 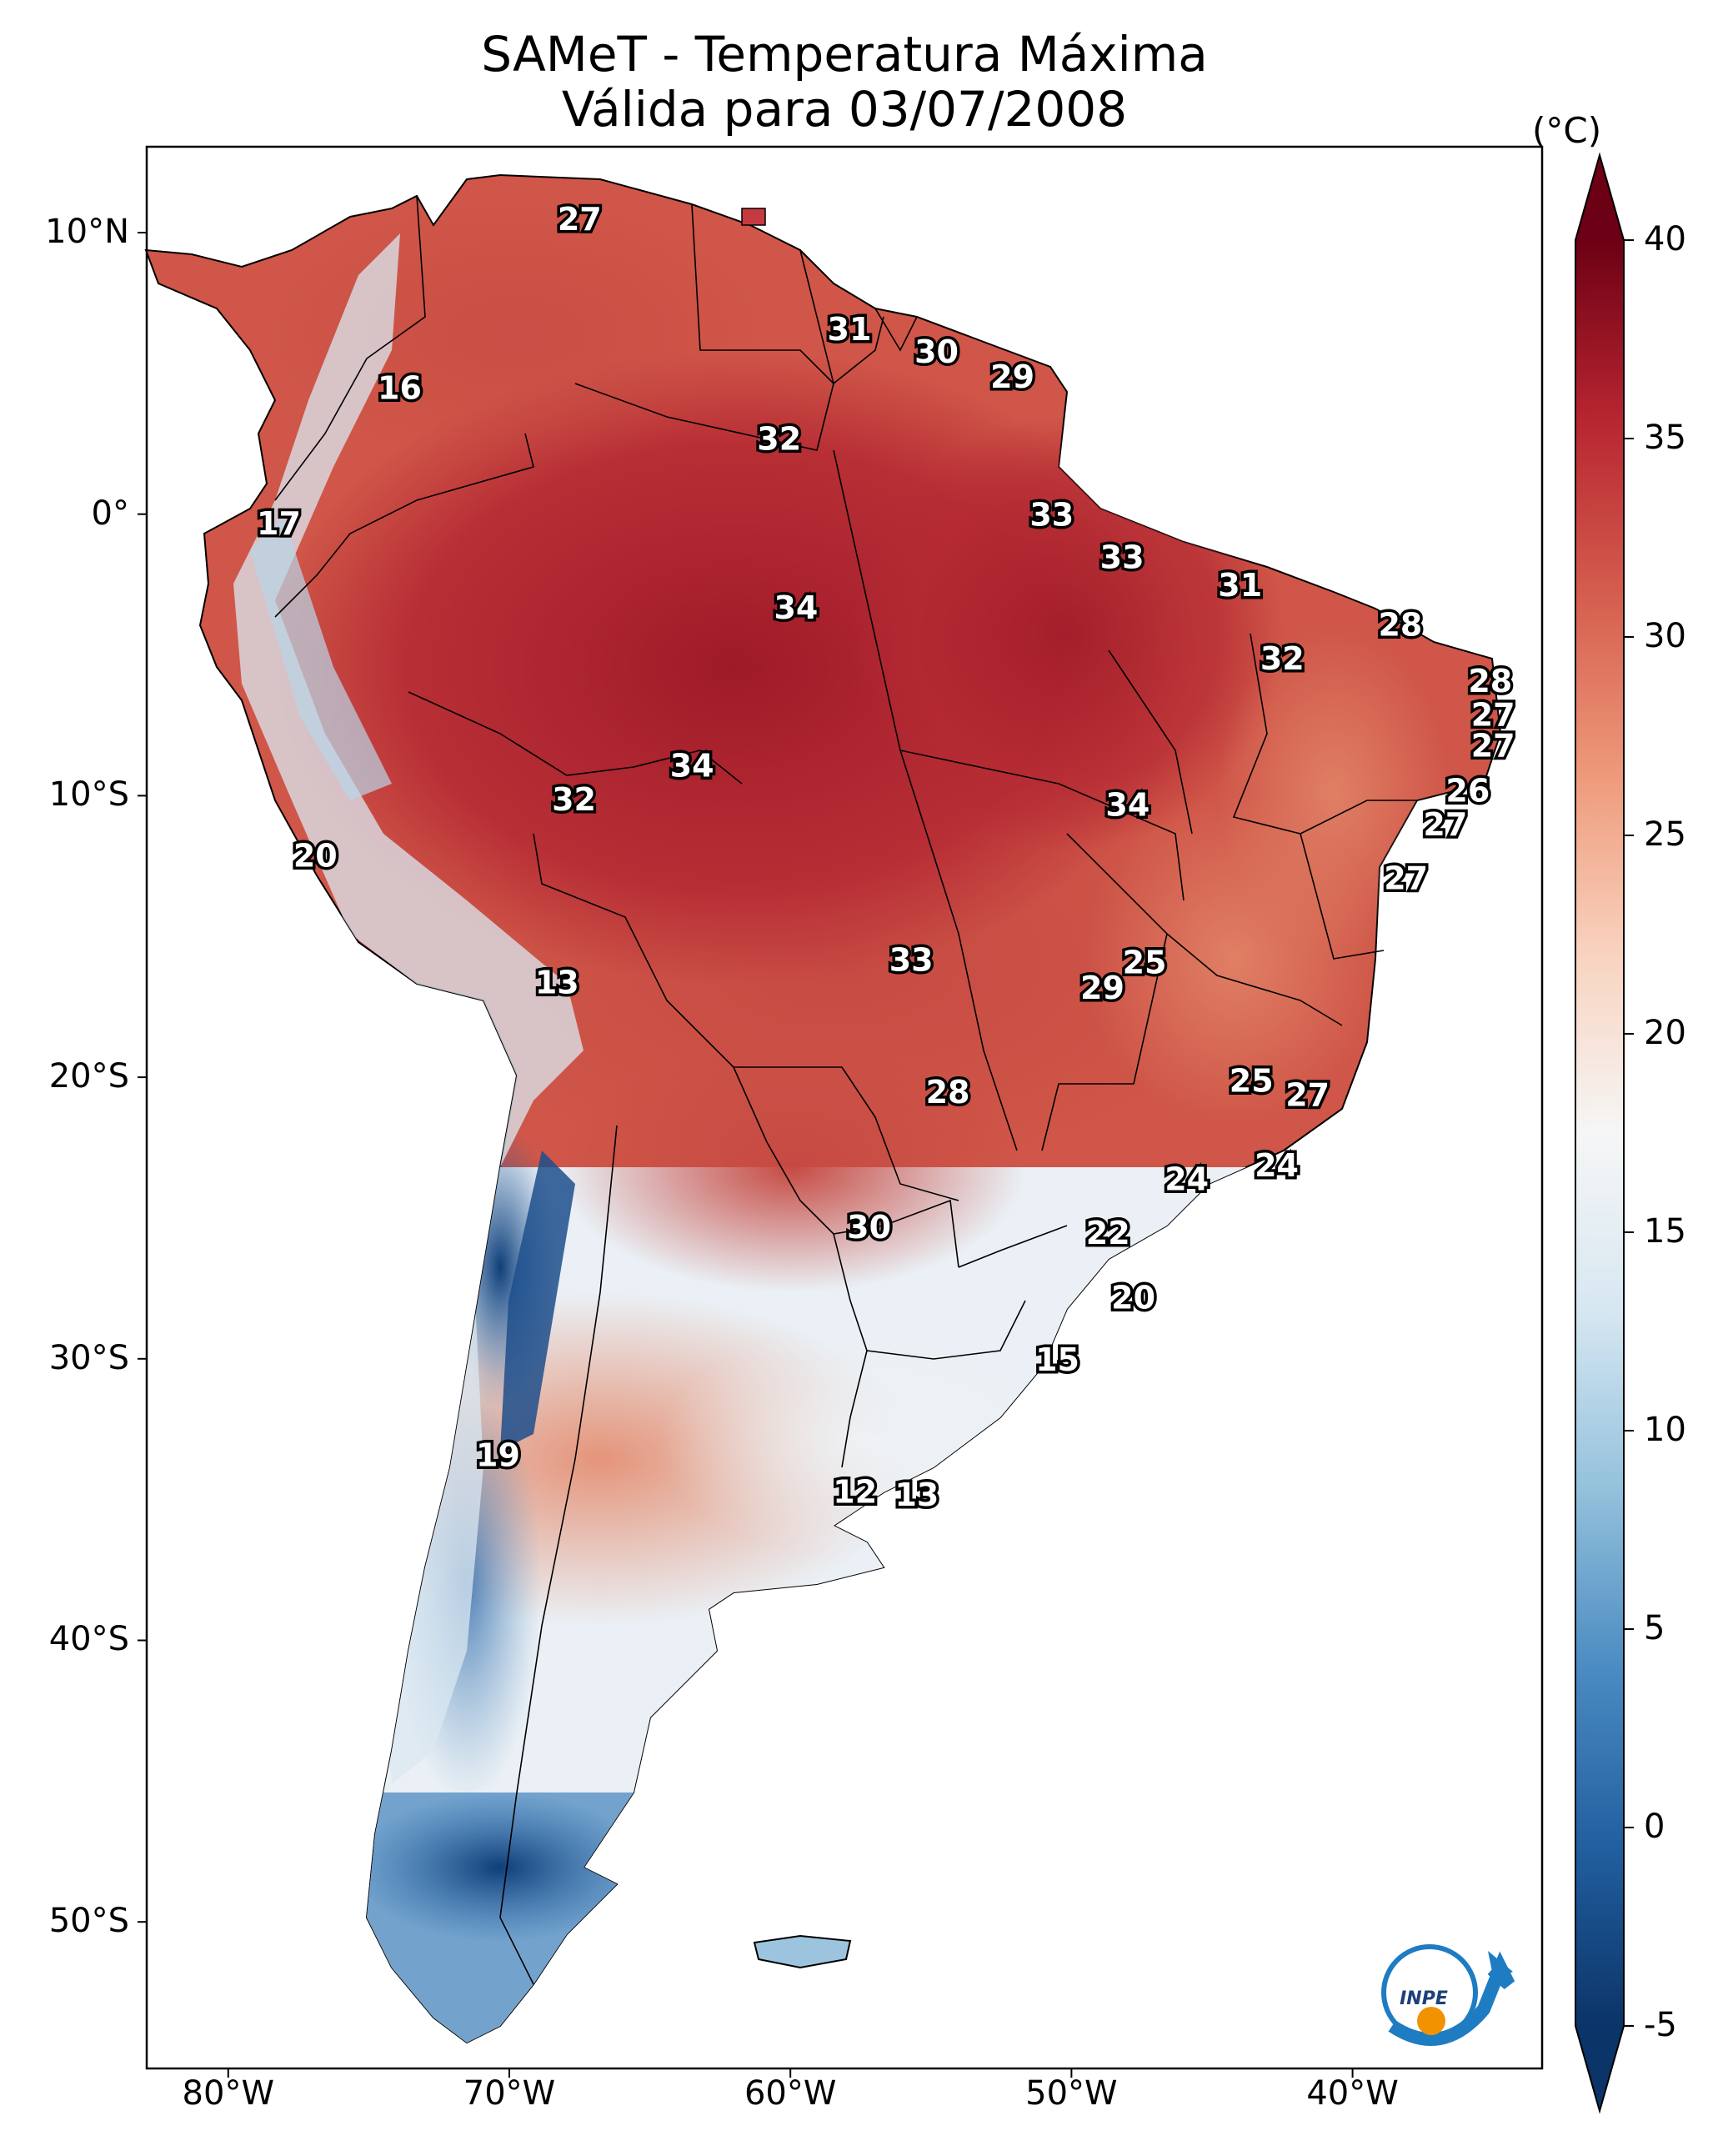 I want to click on longitude-tick-label: 60°W, so click(x=791, y=2093).